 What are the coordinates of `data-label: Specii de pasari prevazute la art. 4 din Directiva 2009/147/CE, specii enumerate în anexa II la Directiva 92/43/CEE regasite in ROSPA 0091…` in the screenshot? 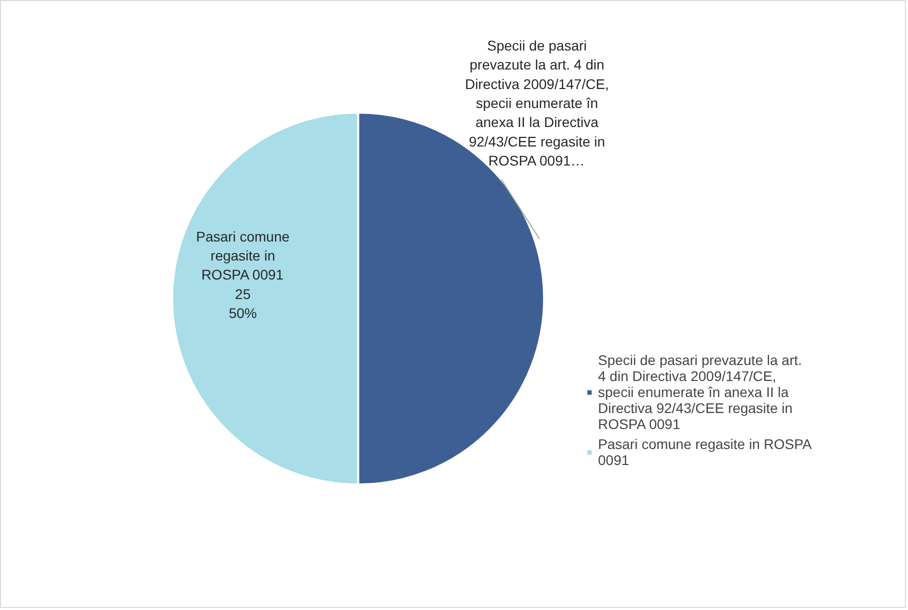 It's located at (536, 103).